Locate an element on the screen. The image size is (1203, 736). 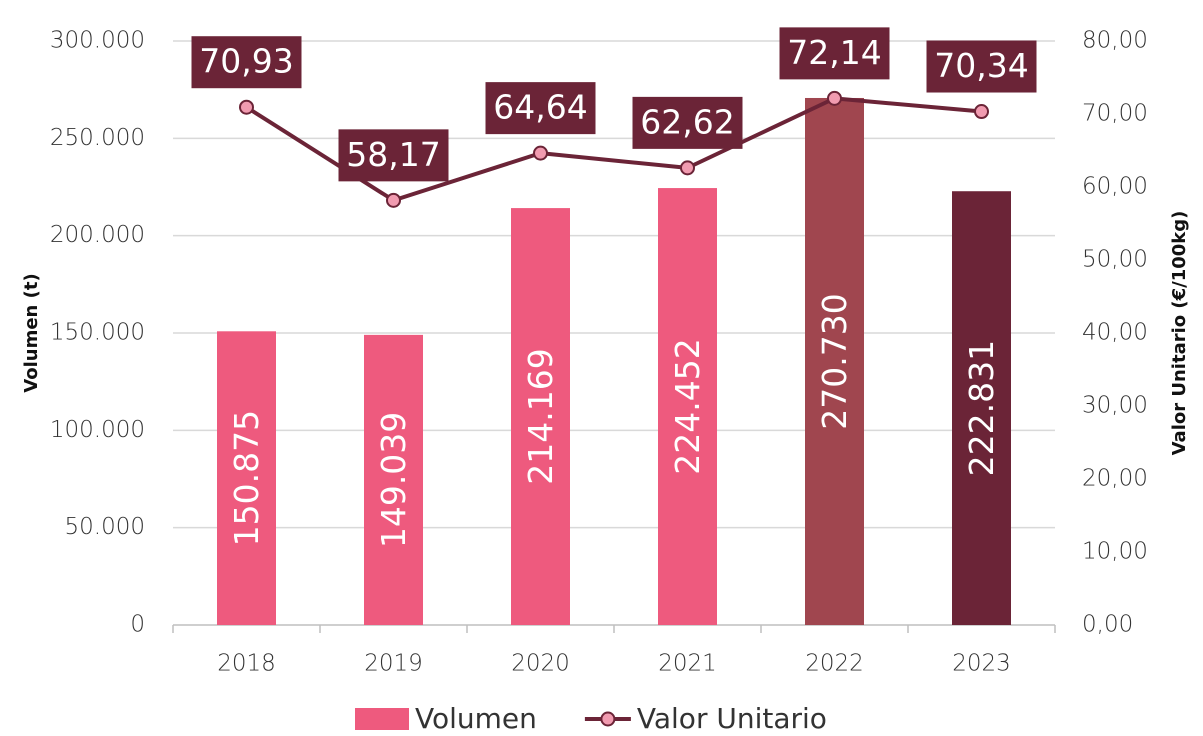
legend-label: Volumen is located at coordinates (476, 718).